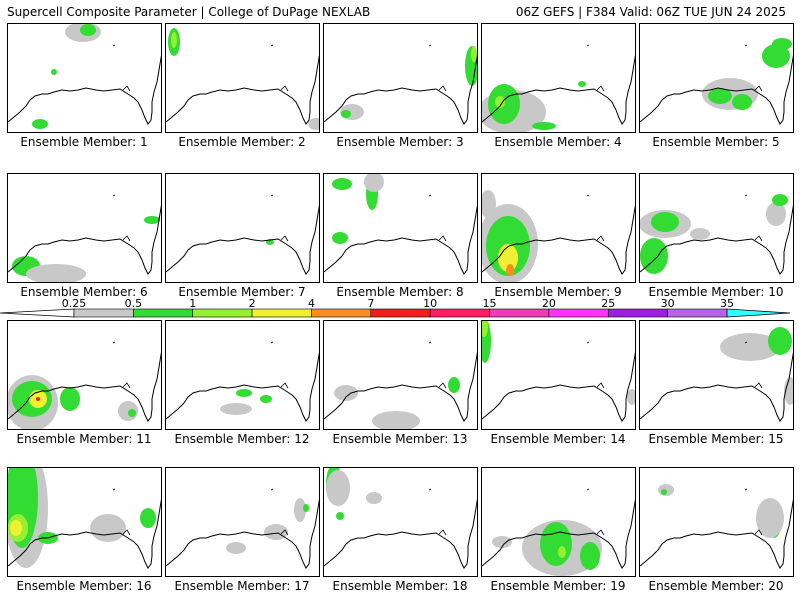 This screenshot has width=800, height=600. Describe the element at coordinates (242, 586) in the screenshot. I see `ensemble-member-label: Ensemble Member: 17` at that location.